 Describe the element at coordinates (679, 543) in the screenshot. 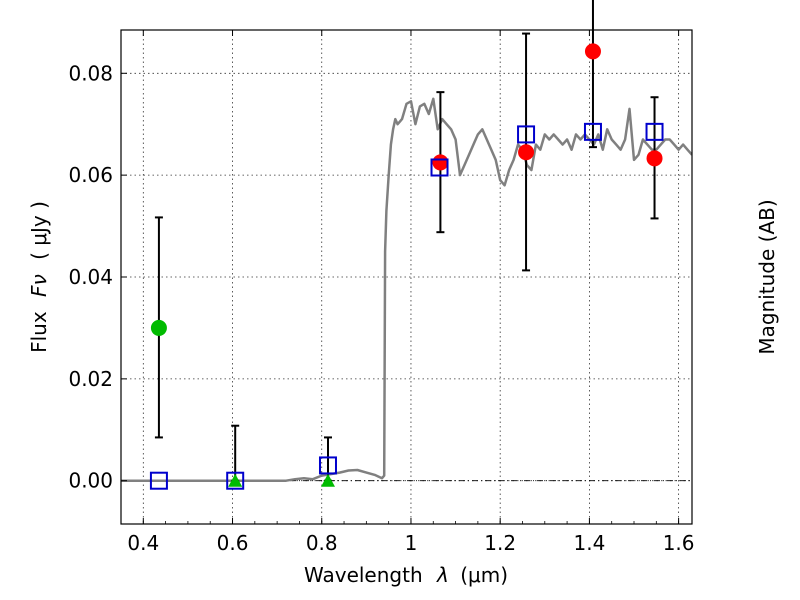

I see `x-tick-label: 1.6` at that location.